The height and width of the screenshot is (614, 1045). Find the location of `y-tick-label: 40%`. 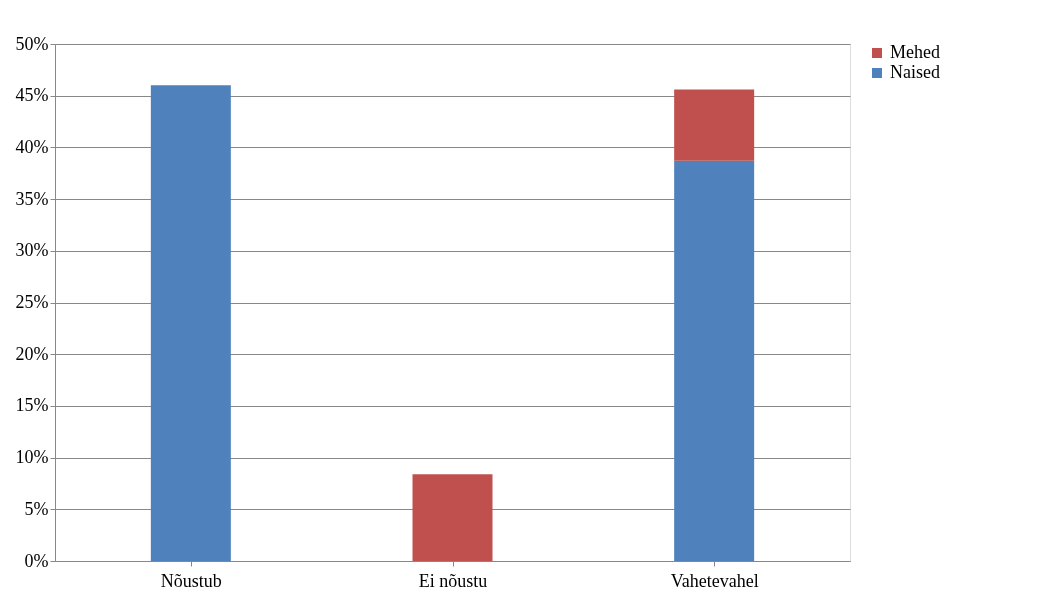

y-tick-label: 40% is located at coordinates (32, 146).